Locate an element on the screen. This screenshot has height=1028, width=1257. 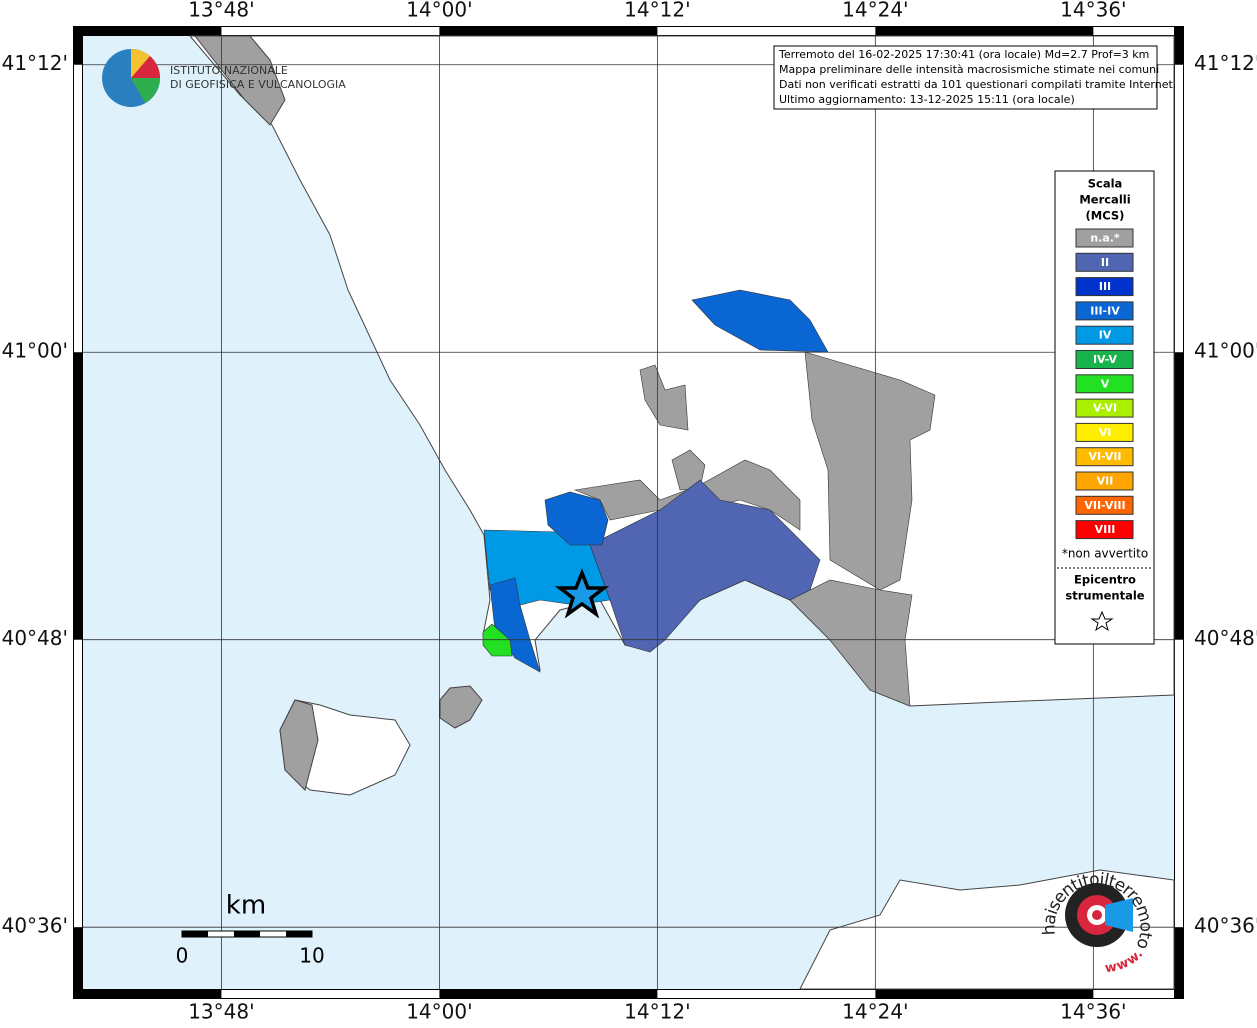
legend-label: V-VI is located at coordinates (1105, 408).